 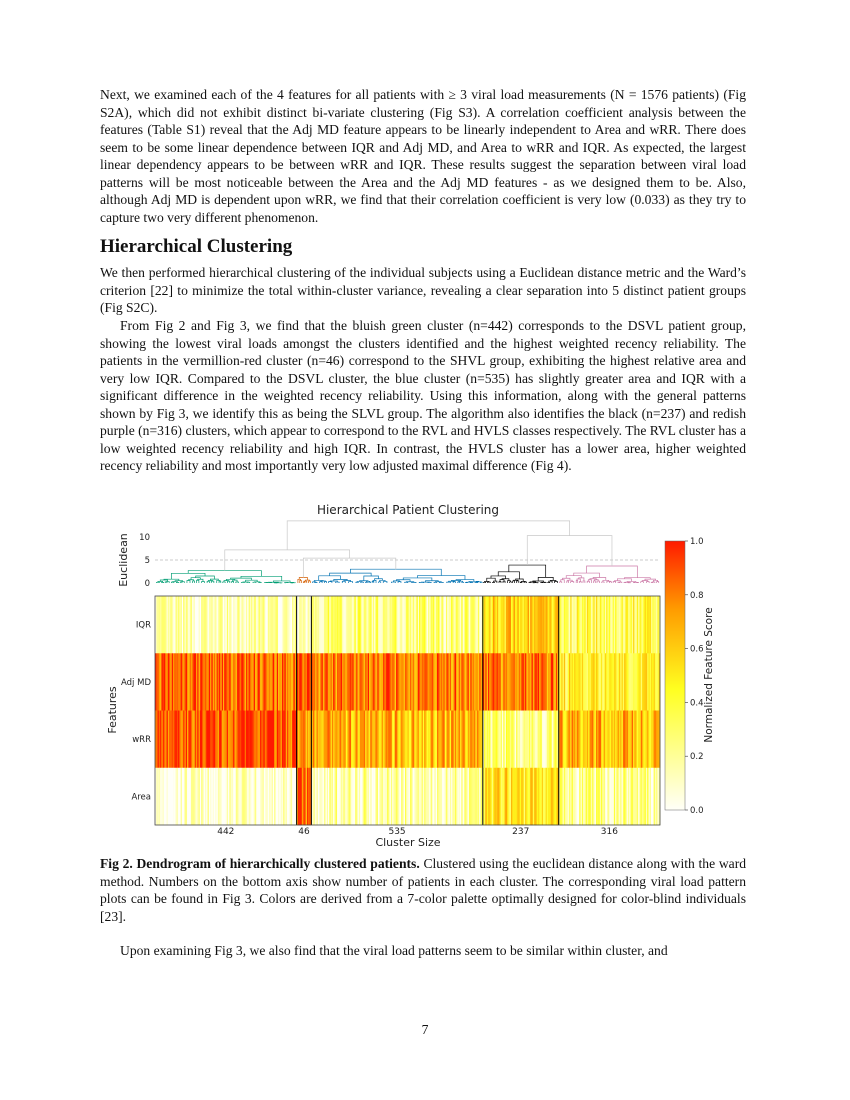 What do you see at coordinates (147, 561) in the screenshot?
I see `dendrogram-y-tick: 5` at bounding box center [147, 561].